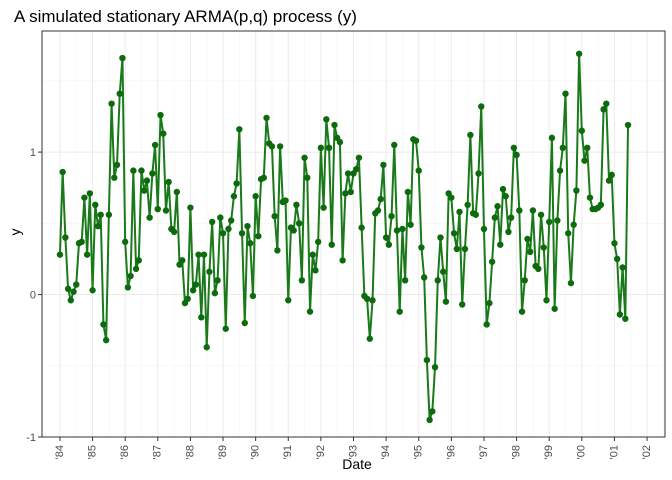 The height and width of the screenshot is (480, 672). Describe the element at coordinates (353, 452) in the screenshot. I see `x-tick-label: '93` at that location.